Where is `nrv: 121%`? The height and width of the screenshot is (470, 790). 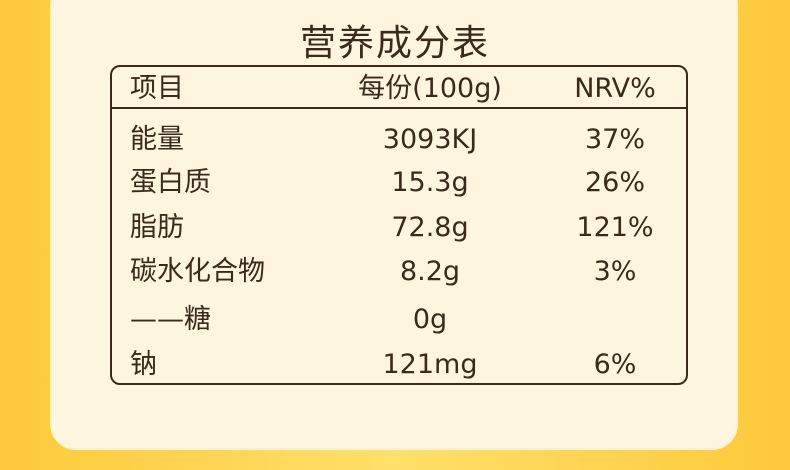 nrv: 121% is located at coordinates (615, 227).